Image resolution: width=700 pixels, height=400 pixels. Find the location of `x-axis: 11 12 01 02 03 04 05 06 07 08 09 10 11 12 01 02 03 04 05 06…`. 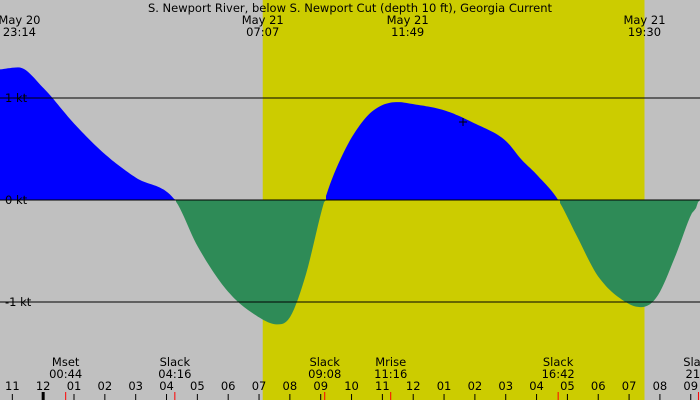

x-axis: 11 12 01 02 03 04 05 06 07 08 09 10 11 12 01 02 03 04 05 06… is located at coordinates (351, 389).